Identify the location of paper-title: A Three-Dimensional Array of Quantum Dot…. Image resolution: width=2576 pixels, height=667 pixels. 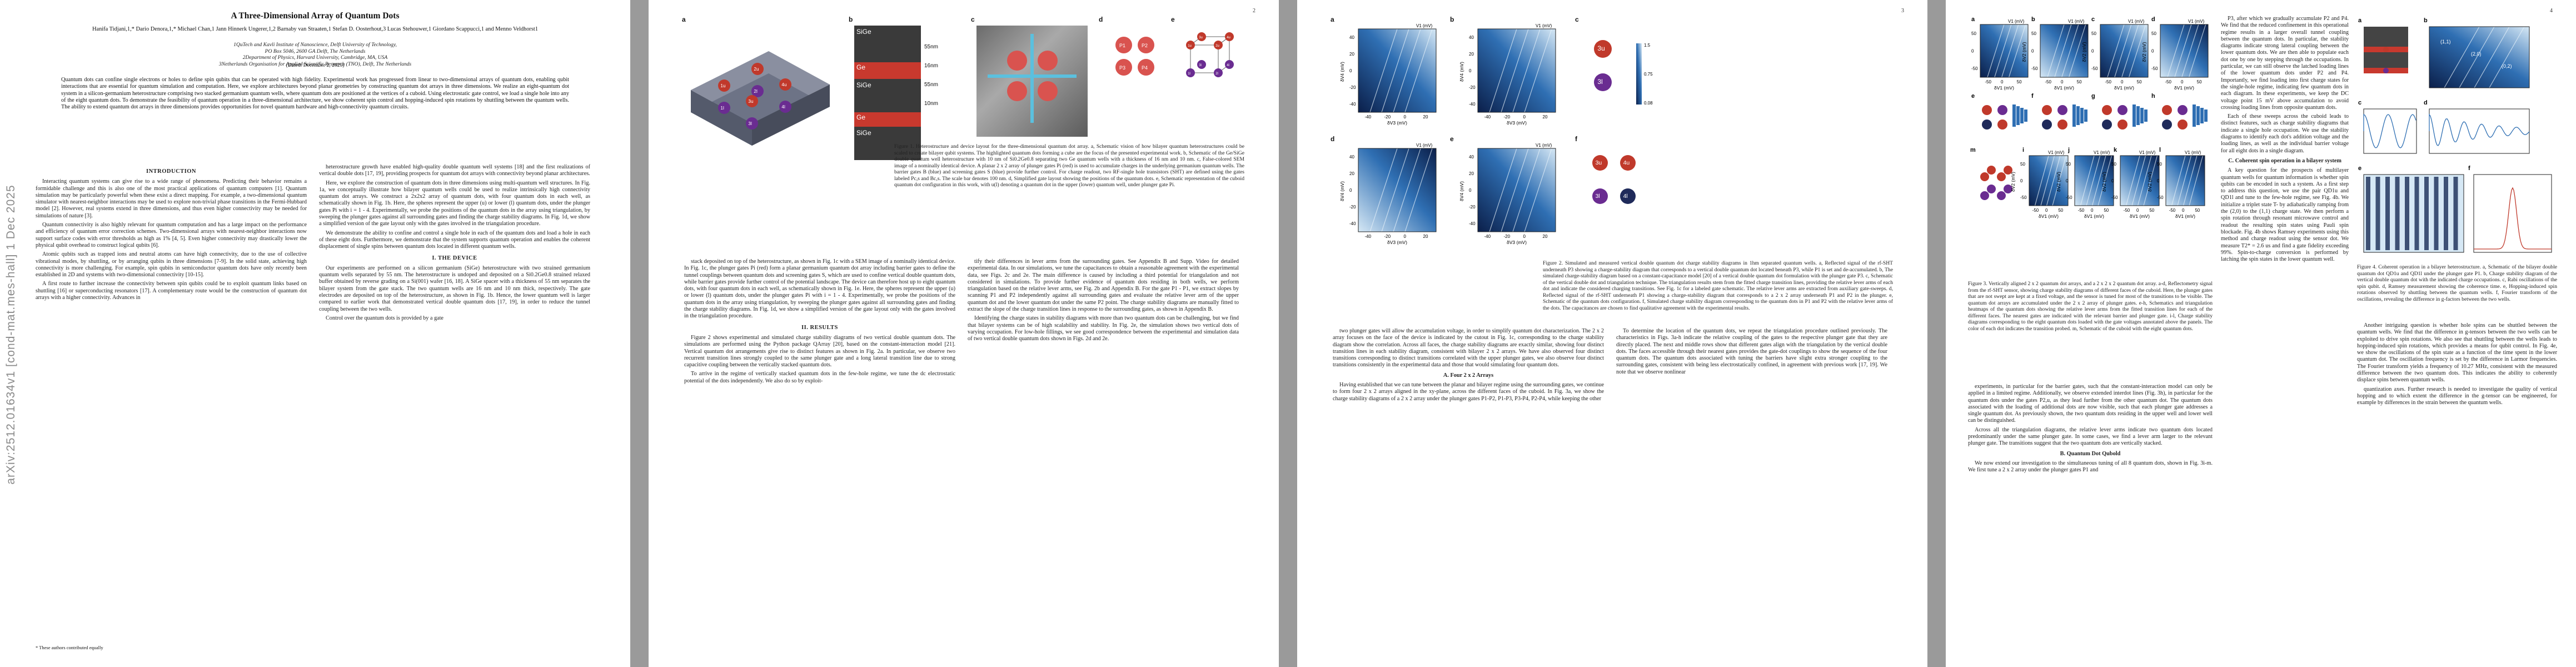
(315, 16).